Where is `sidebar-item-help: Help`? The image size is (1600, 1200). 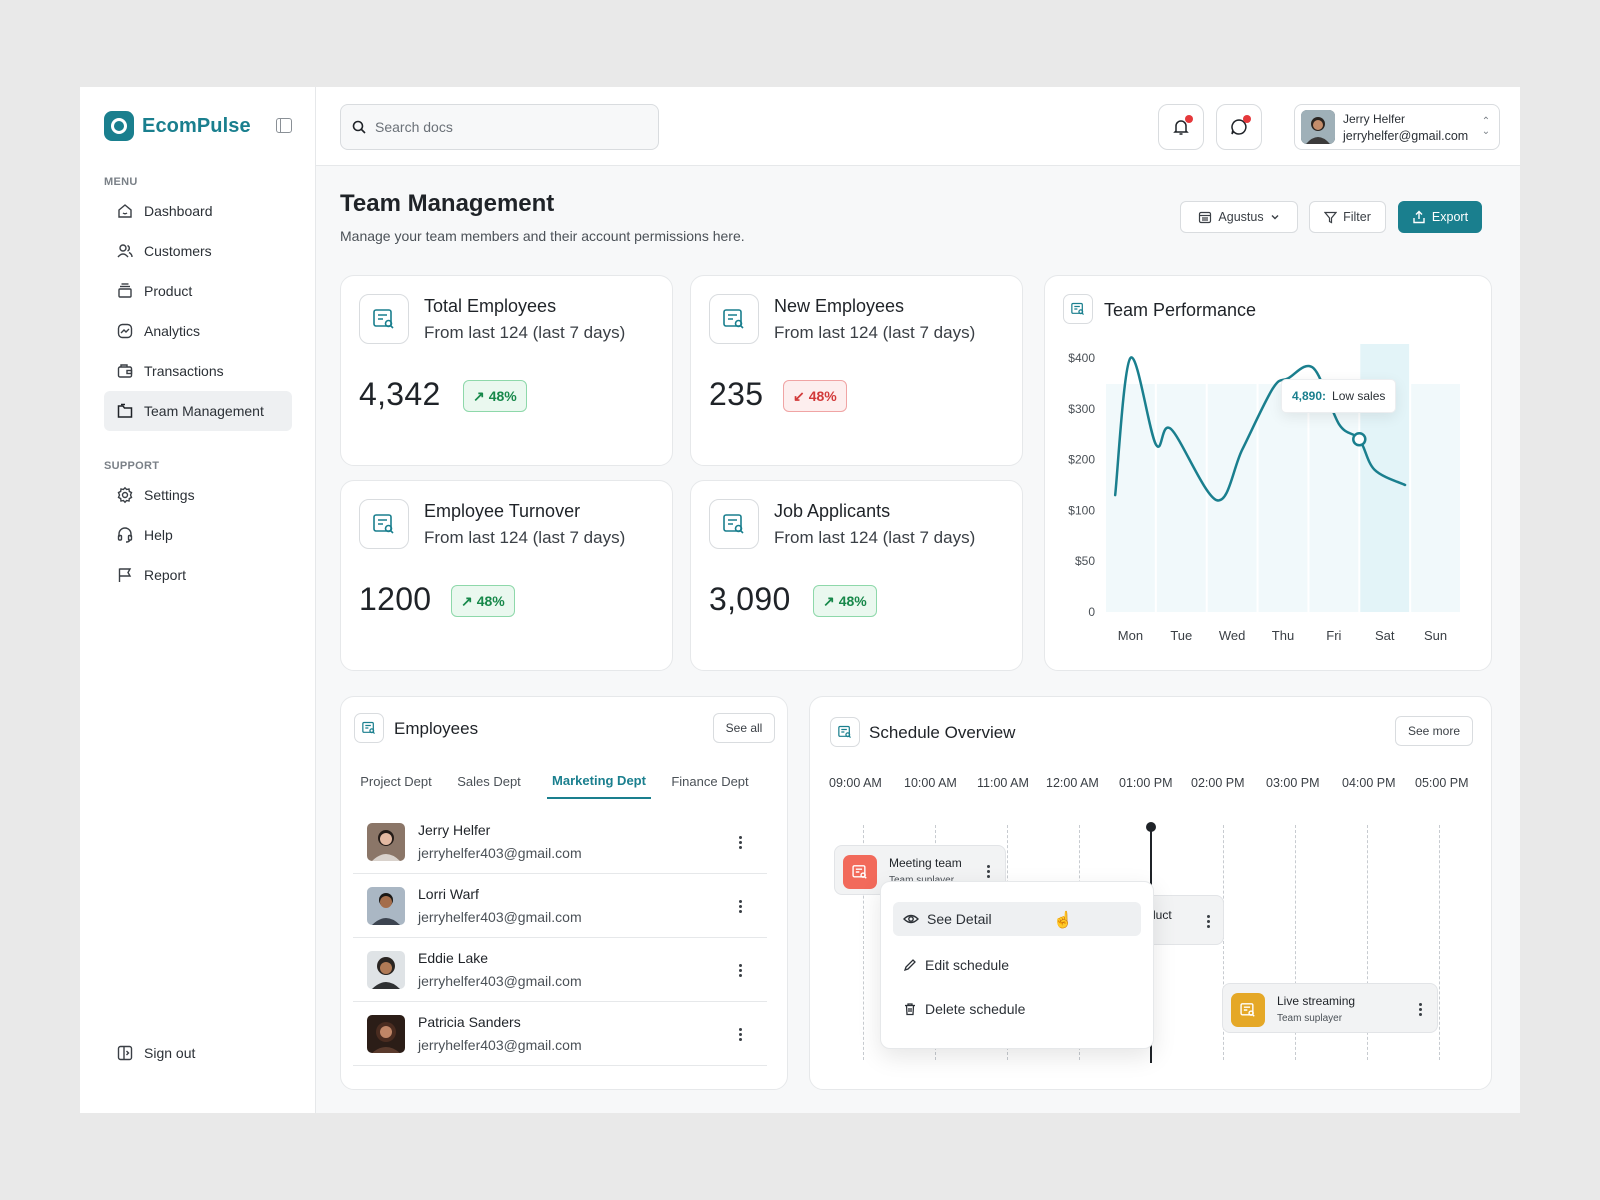
sidebar-item-help: Help is located at coordinates (198, 535).